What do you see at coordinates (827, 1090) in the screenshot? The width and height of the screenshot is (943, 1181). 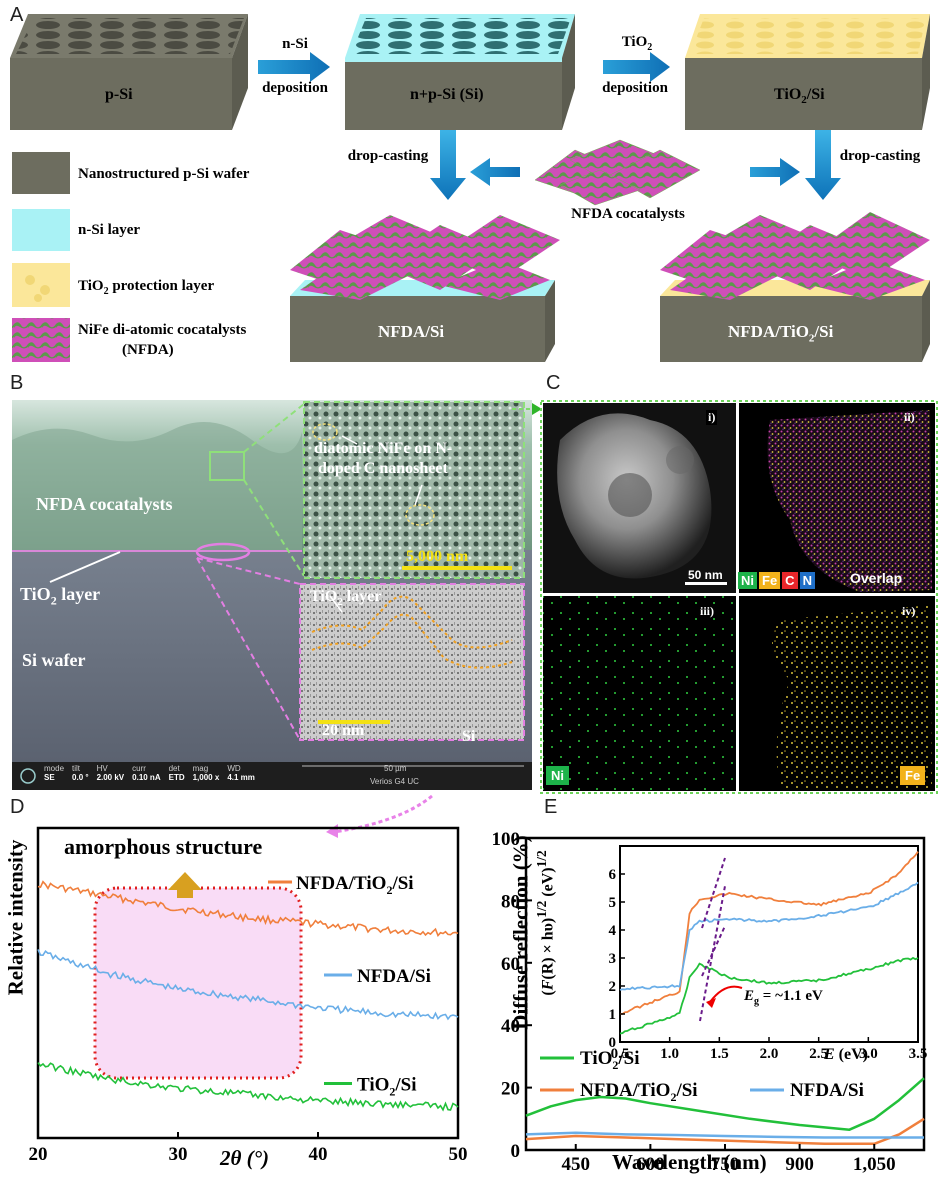 I see `e-legend-label: NFDA/Si` at bounding box center [827, 1090].